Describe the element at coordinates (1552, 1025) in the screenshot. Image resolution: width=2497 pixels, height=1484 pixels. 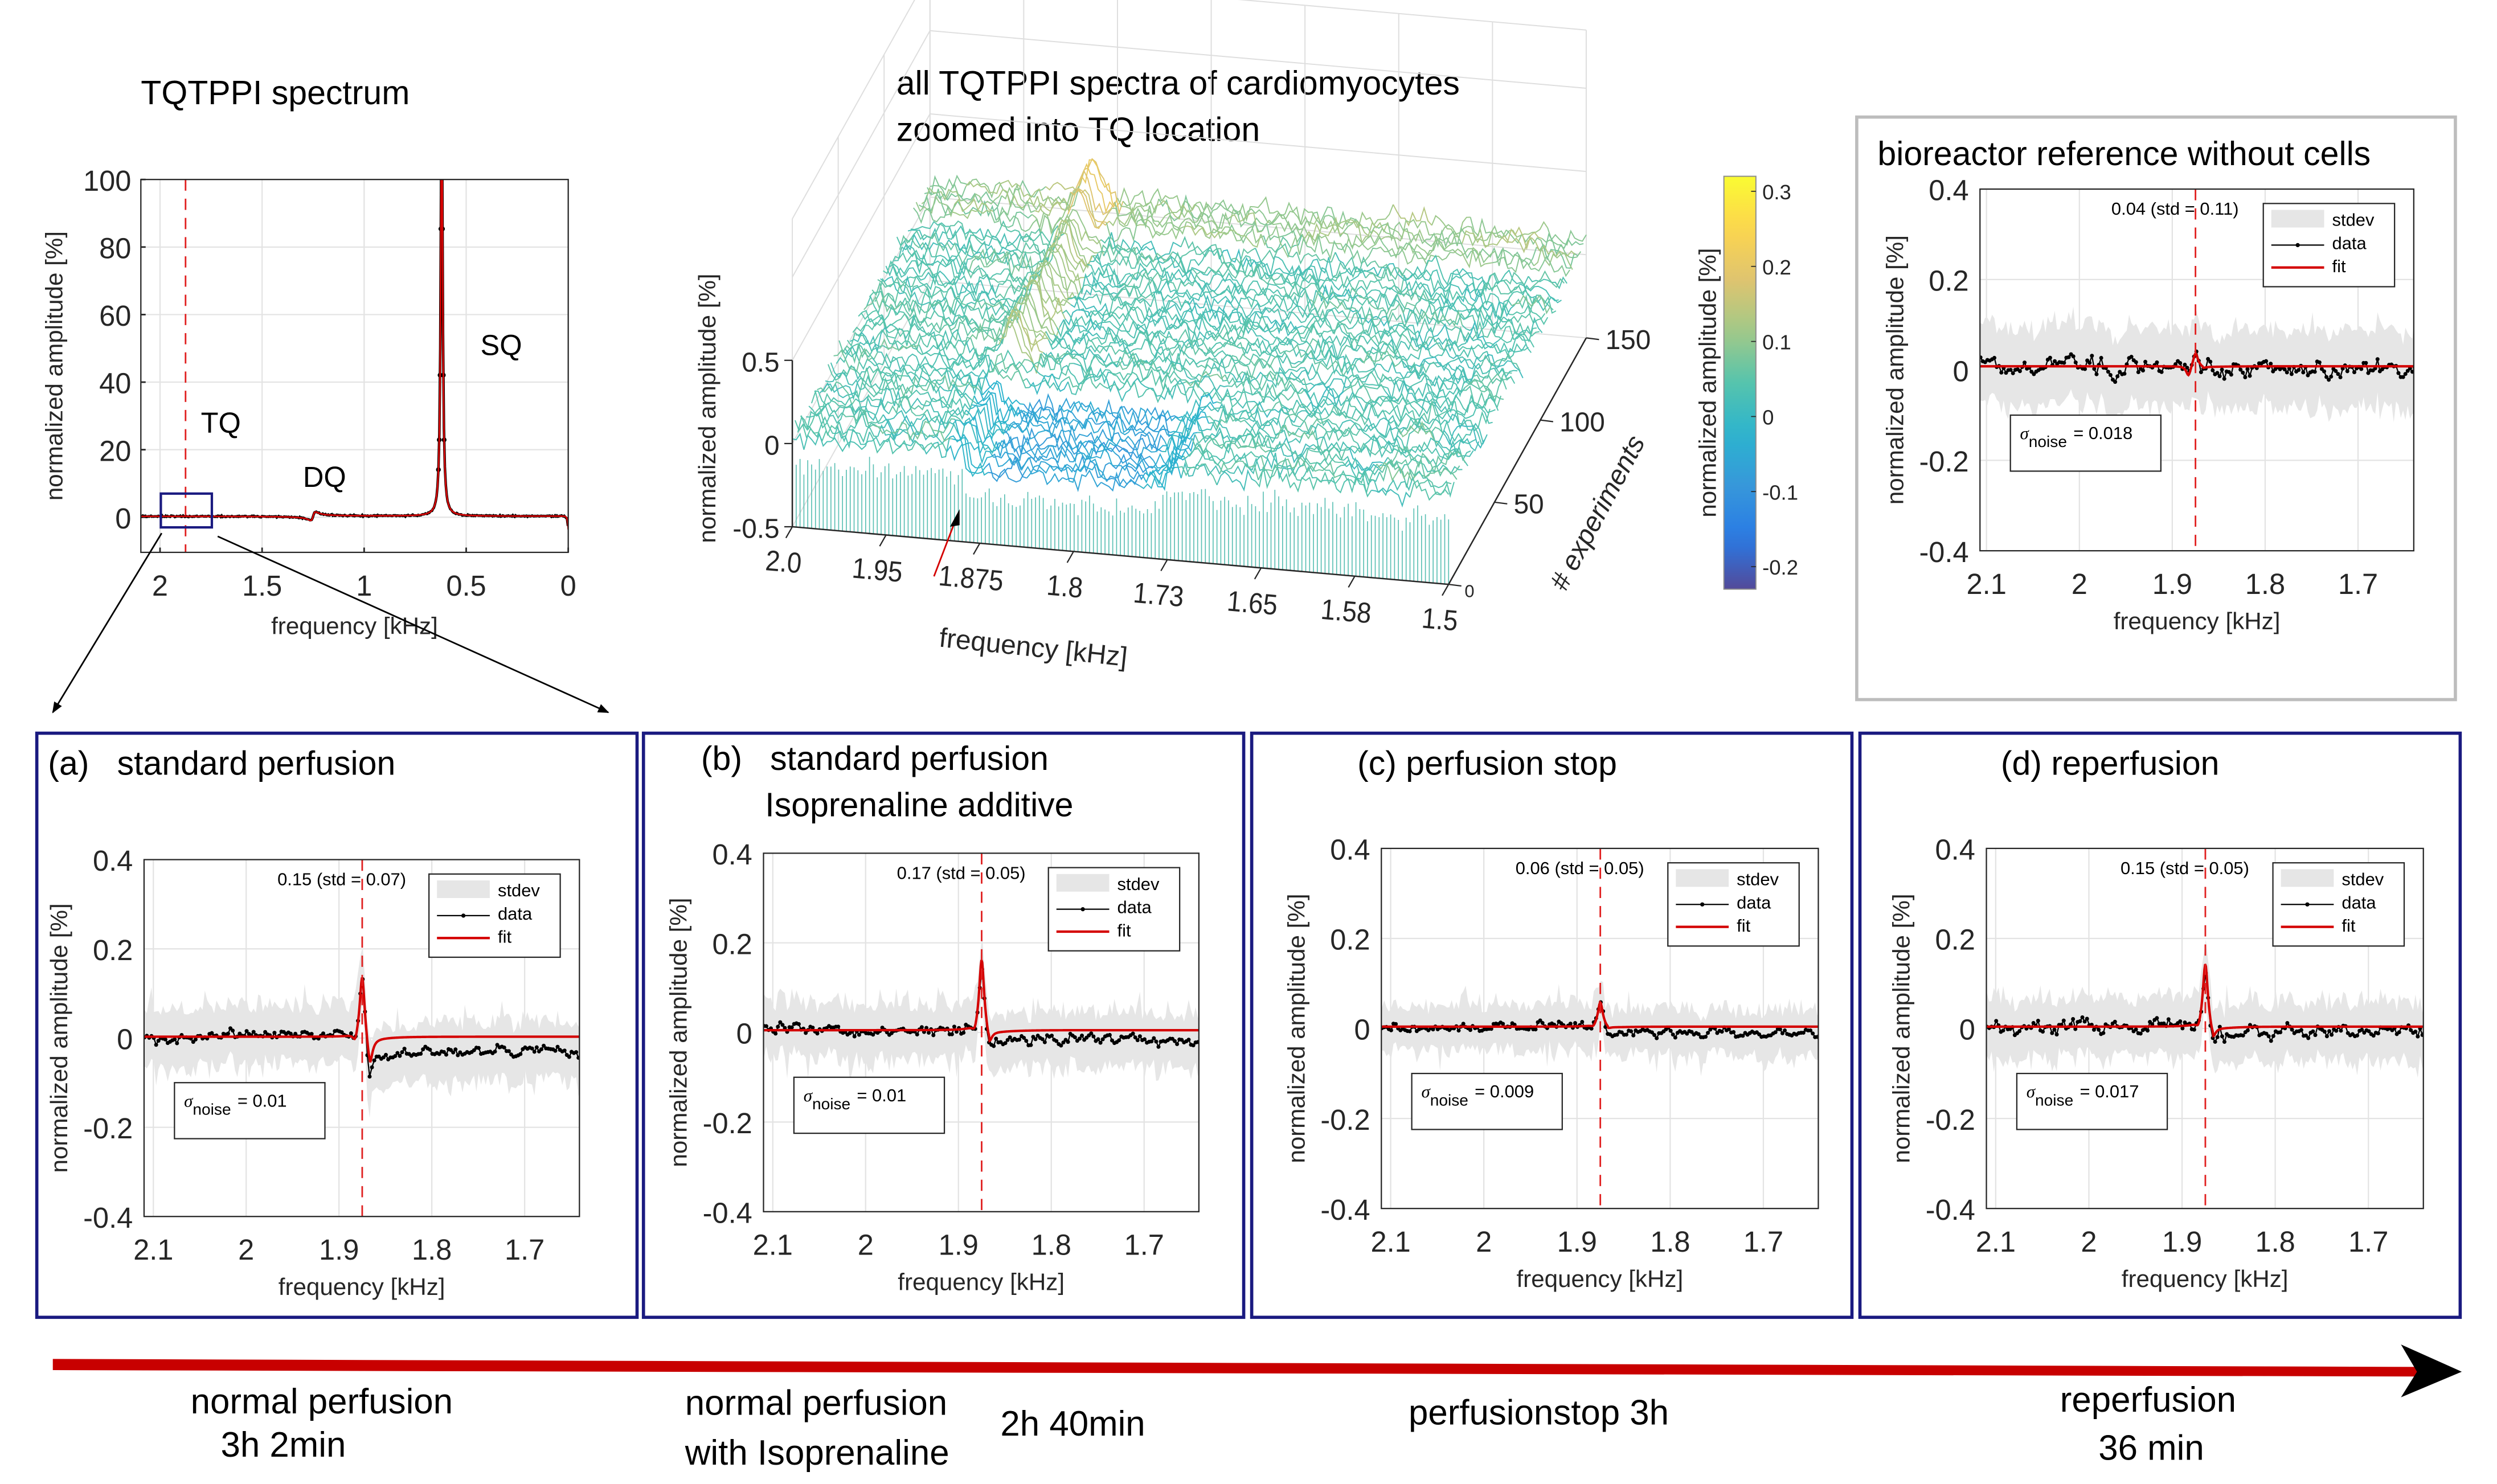
I see `panel-c-frame` at that location.